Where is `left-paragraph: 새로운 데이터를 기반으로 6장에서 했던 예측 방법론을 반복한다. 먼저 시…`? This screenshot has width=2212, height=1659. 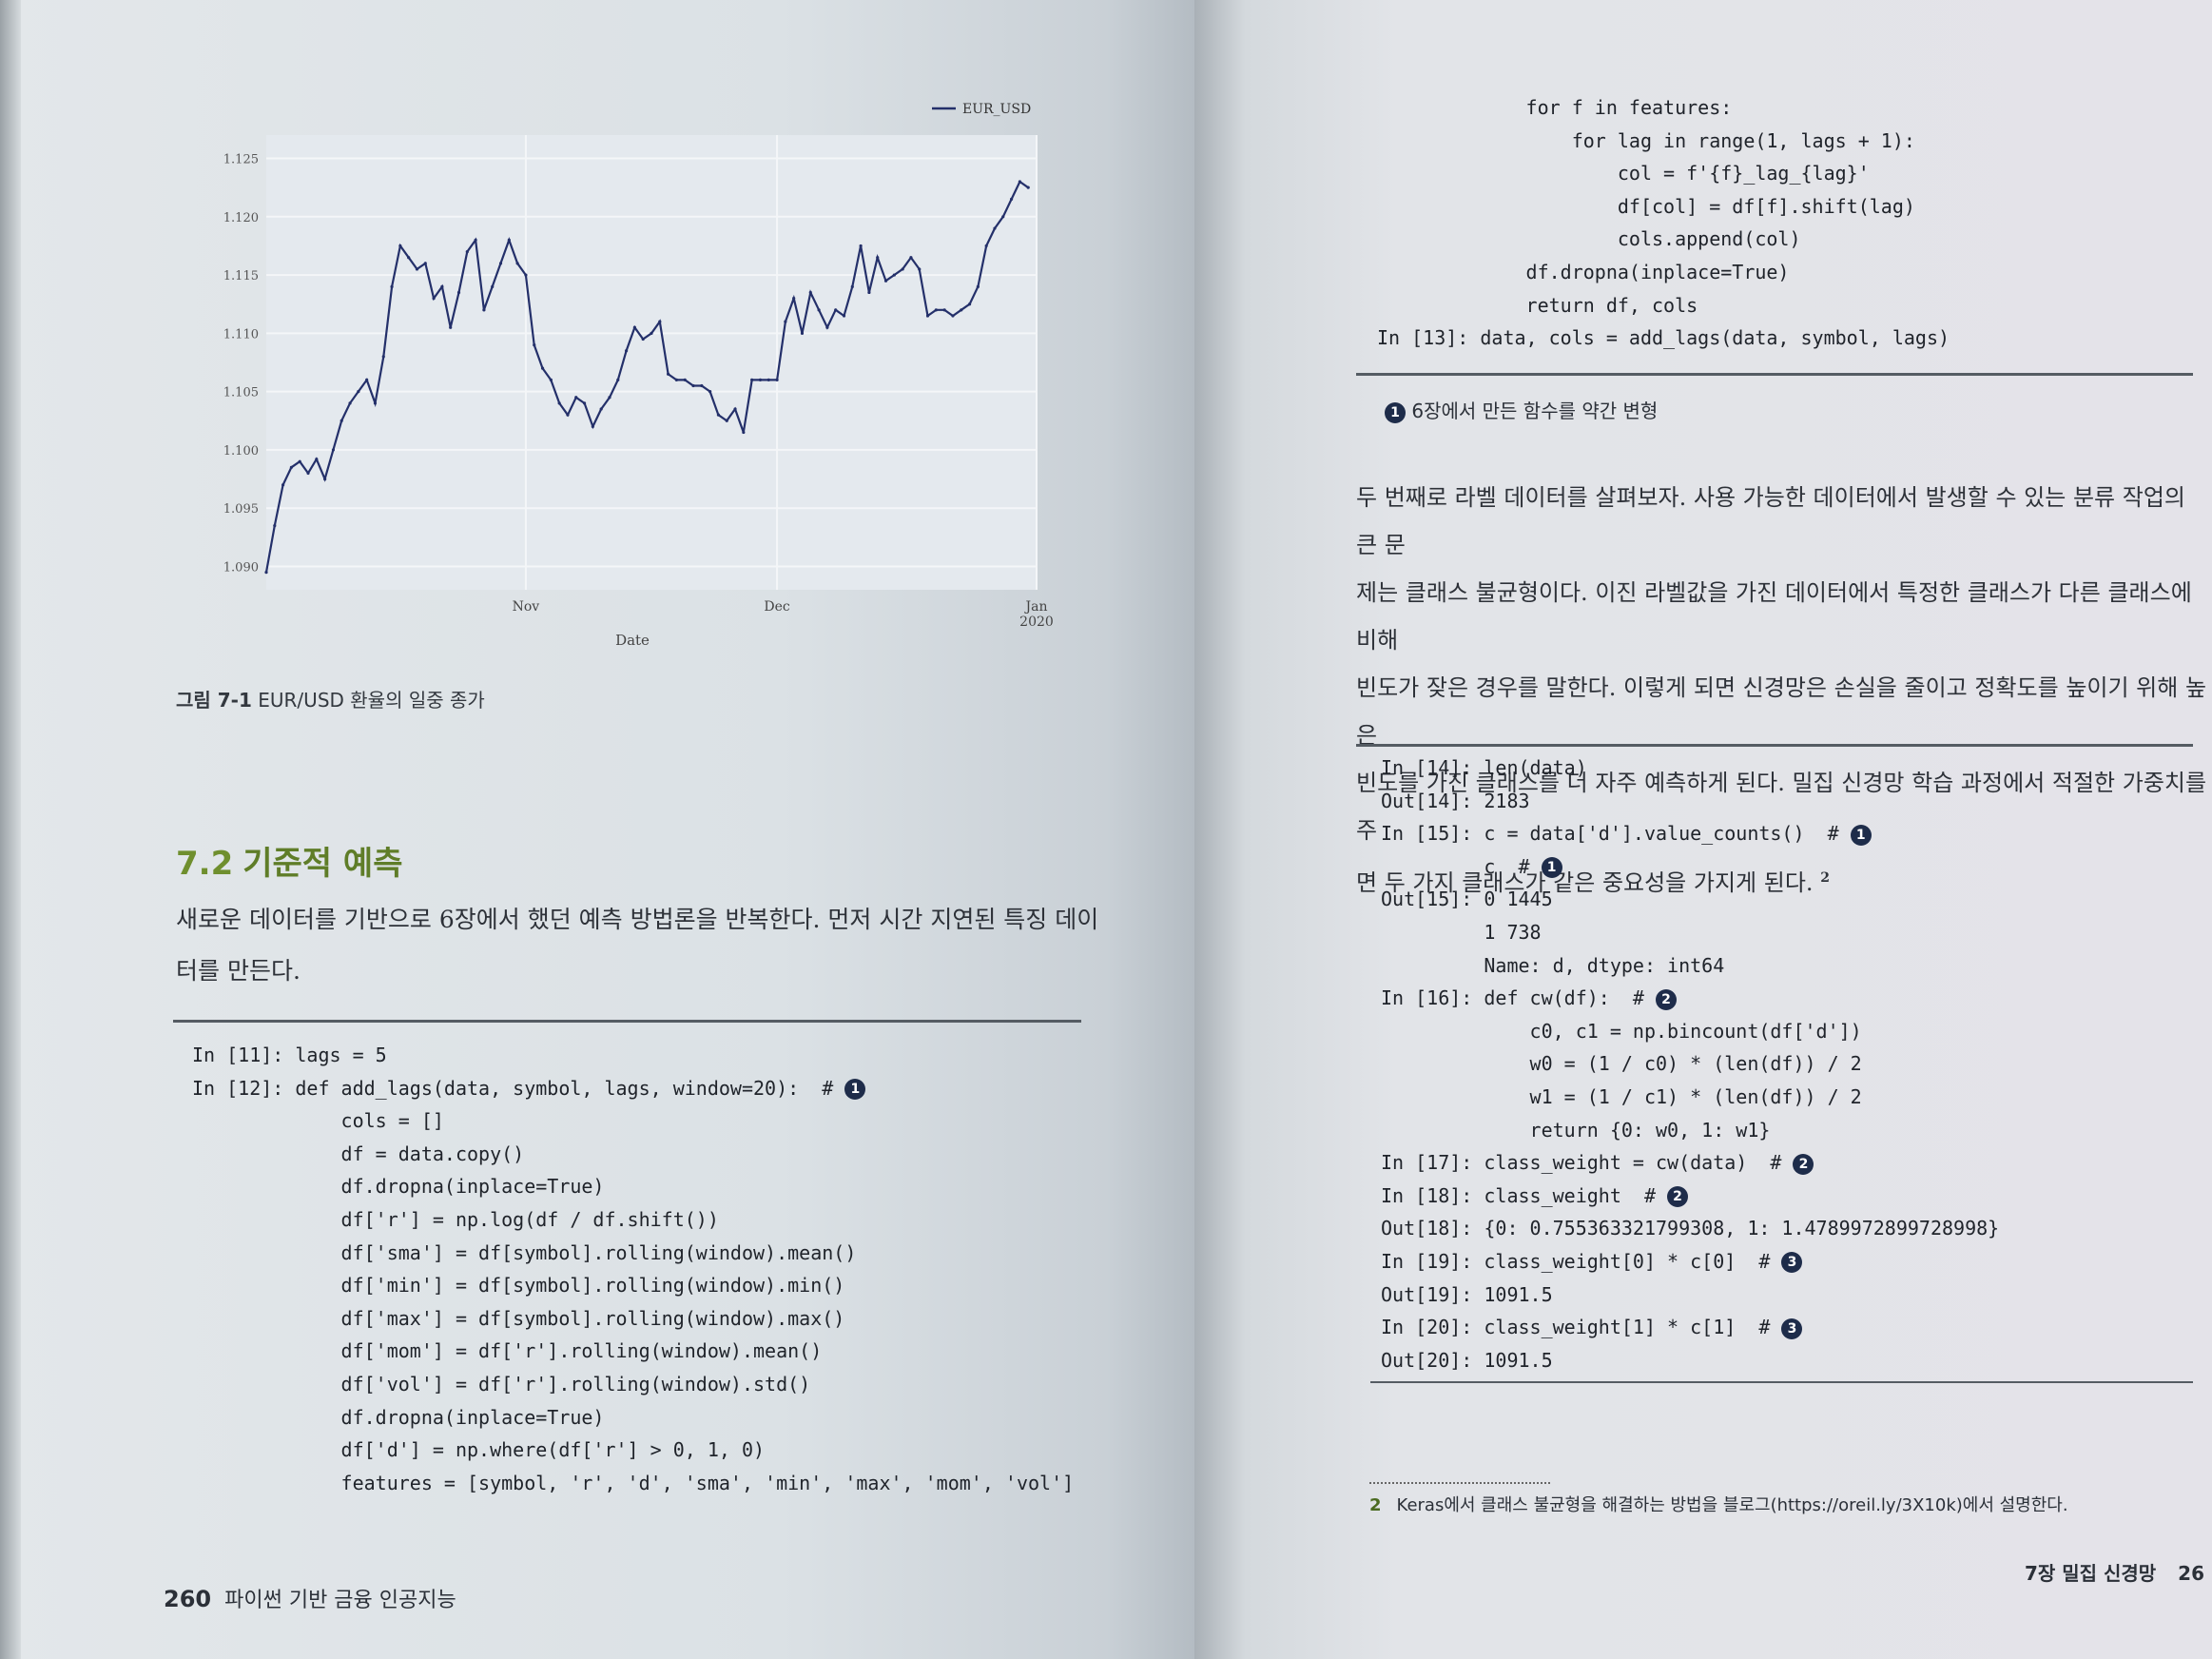 left-paragraph: 새로운 데이터를 기반으로 6장에서 했던 예측 방법론을 반복한다. 먼저 시… is located at coordinates (637, 945).